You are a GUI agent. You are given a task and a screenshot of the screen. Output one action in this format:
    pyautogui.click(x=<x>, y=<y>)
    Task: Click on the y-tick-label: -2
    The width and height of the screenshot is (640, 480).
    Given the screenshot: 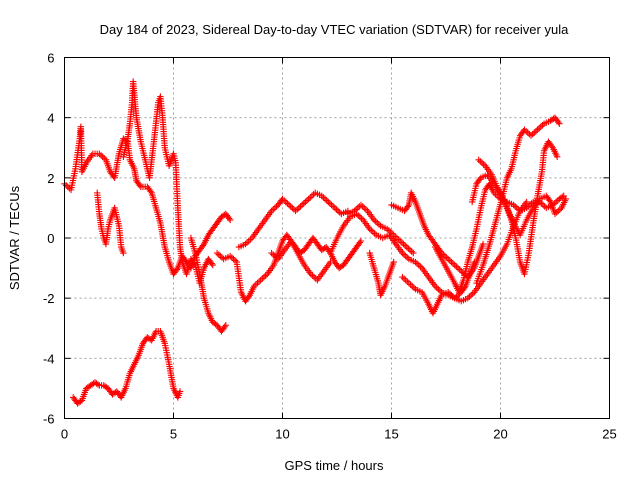 What is the action you would take?
    pyautogui.click(x=49, y=298)
    